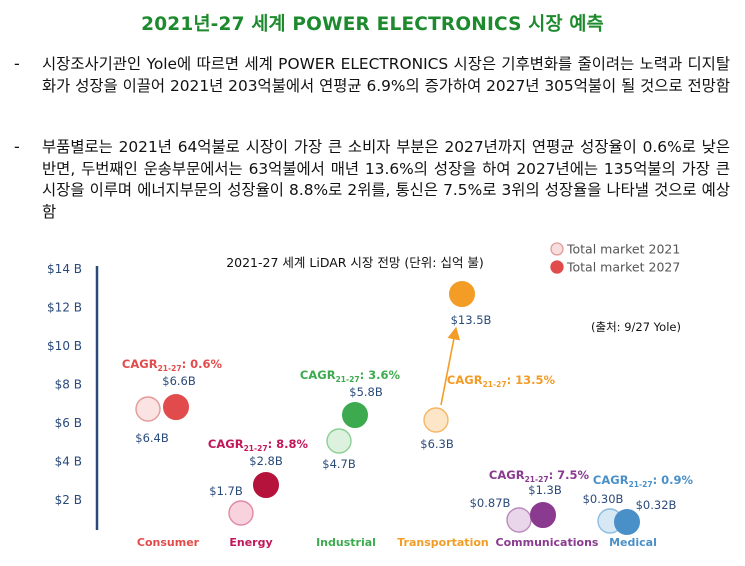 The image size is (745, 566). What do you see at coordinates (64, 269) in the screenshot?
I see `y-tick-label: $14 B` at bounding box center [64, 269].